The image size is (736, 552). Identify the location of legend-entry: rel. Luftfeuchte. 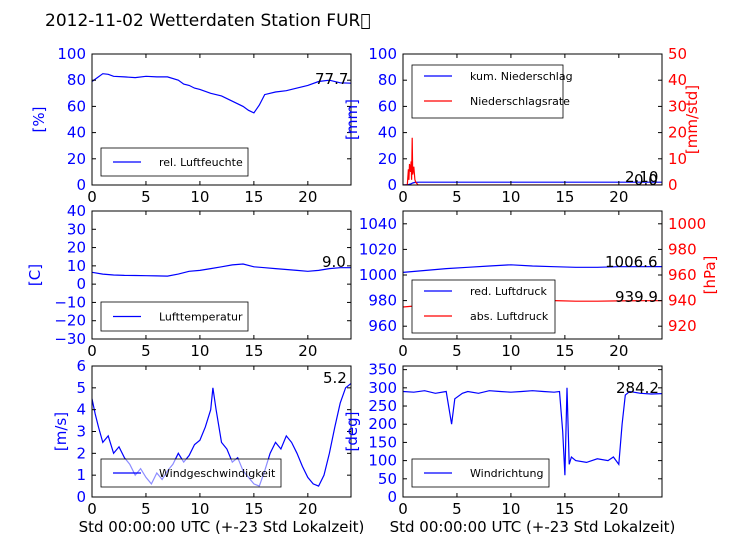
(201, 162).